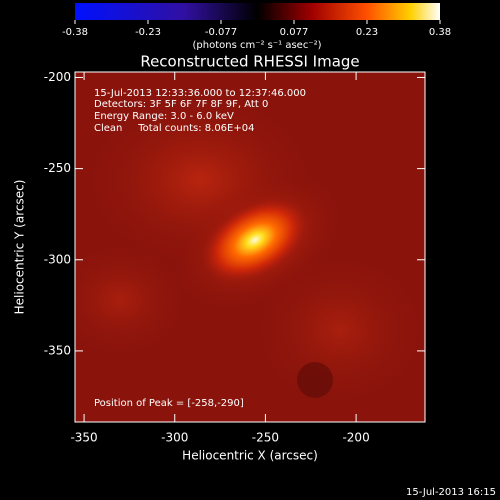 The width and height of the screenshot is (500, 500). What do you see at coordinates (169, 403) in the screenshot?
I see `peak-label: Position of Peak = [-258,-290]` at bounding box center [169, 403].